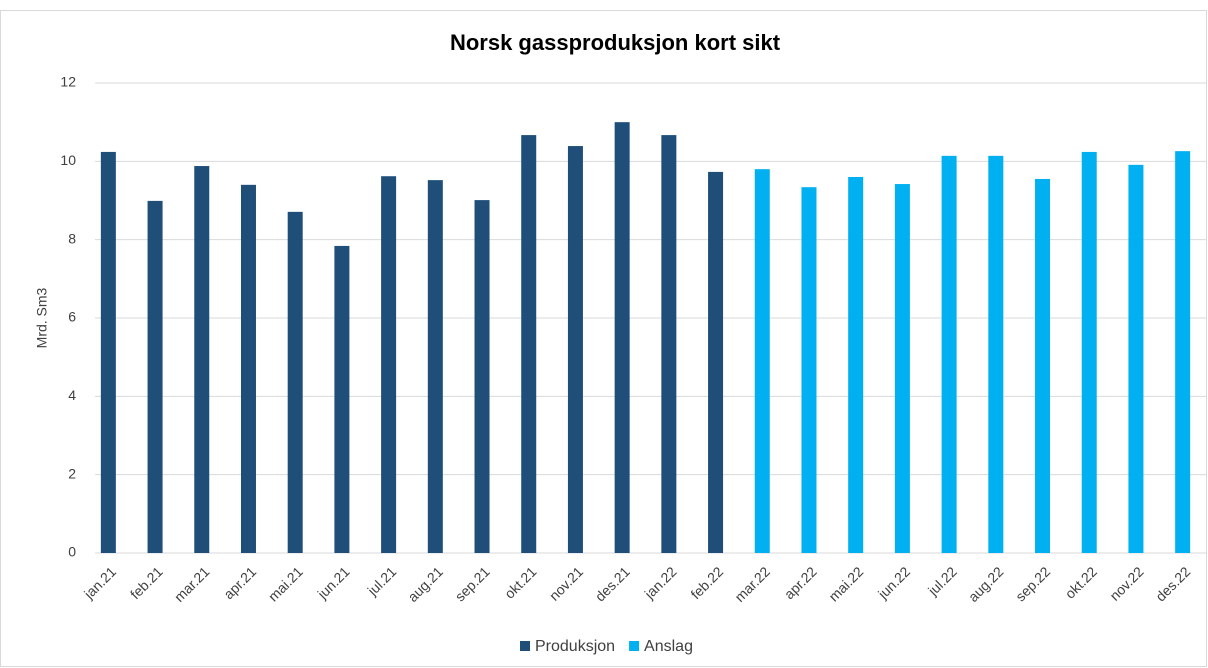 The width and height of the screenshot is (1208, 668). I want to click on chart-title: Norsk gassproduksjon kort sikt, so click(615, 42).